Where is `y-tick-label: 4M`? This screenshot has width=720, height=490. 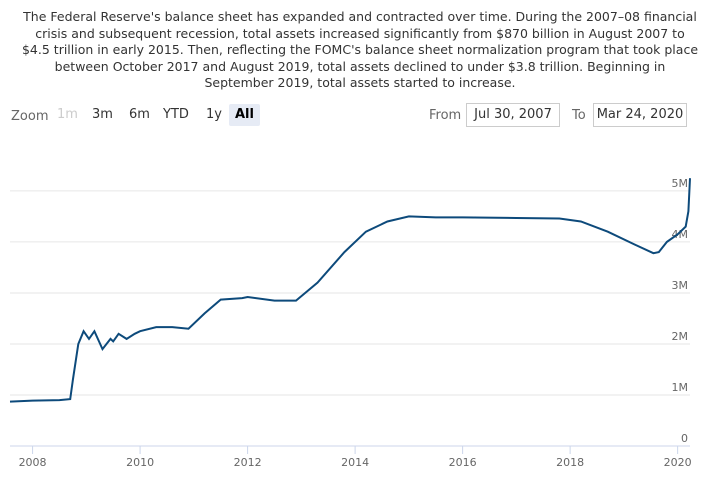
y-tick-label: 4M is located at coordinates (680, 234).